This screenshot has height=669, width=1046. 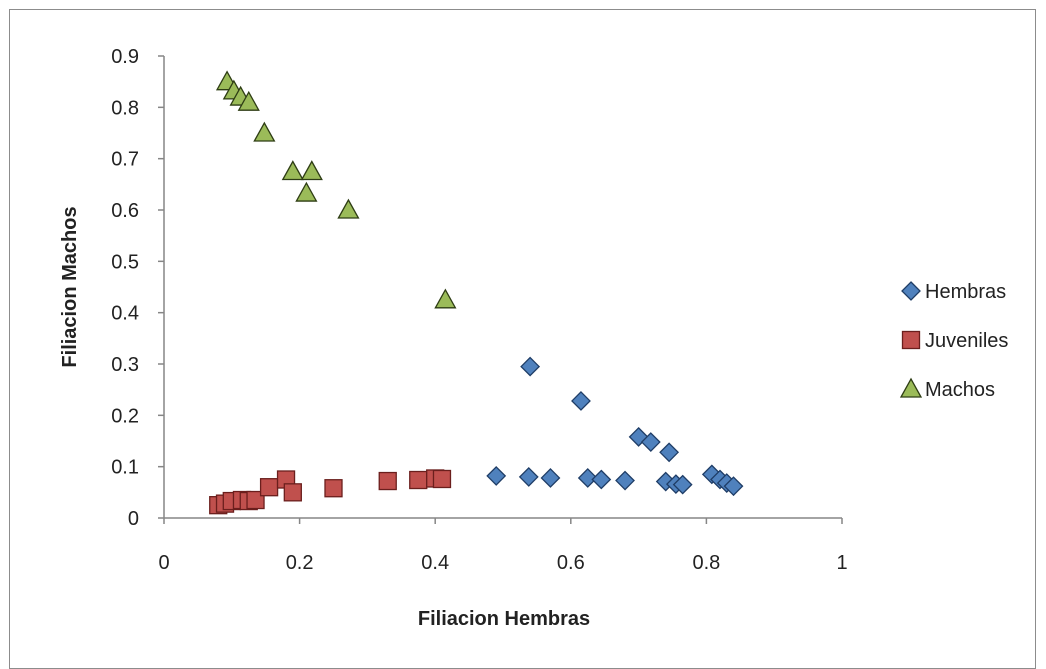 I want to click on legend-item-machos: Machos, so click(x=947, y=389).